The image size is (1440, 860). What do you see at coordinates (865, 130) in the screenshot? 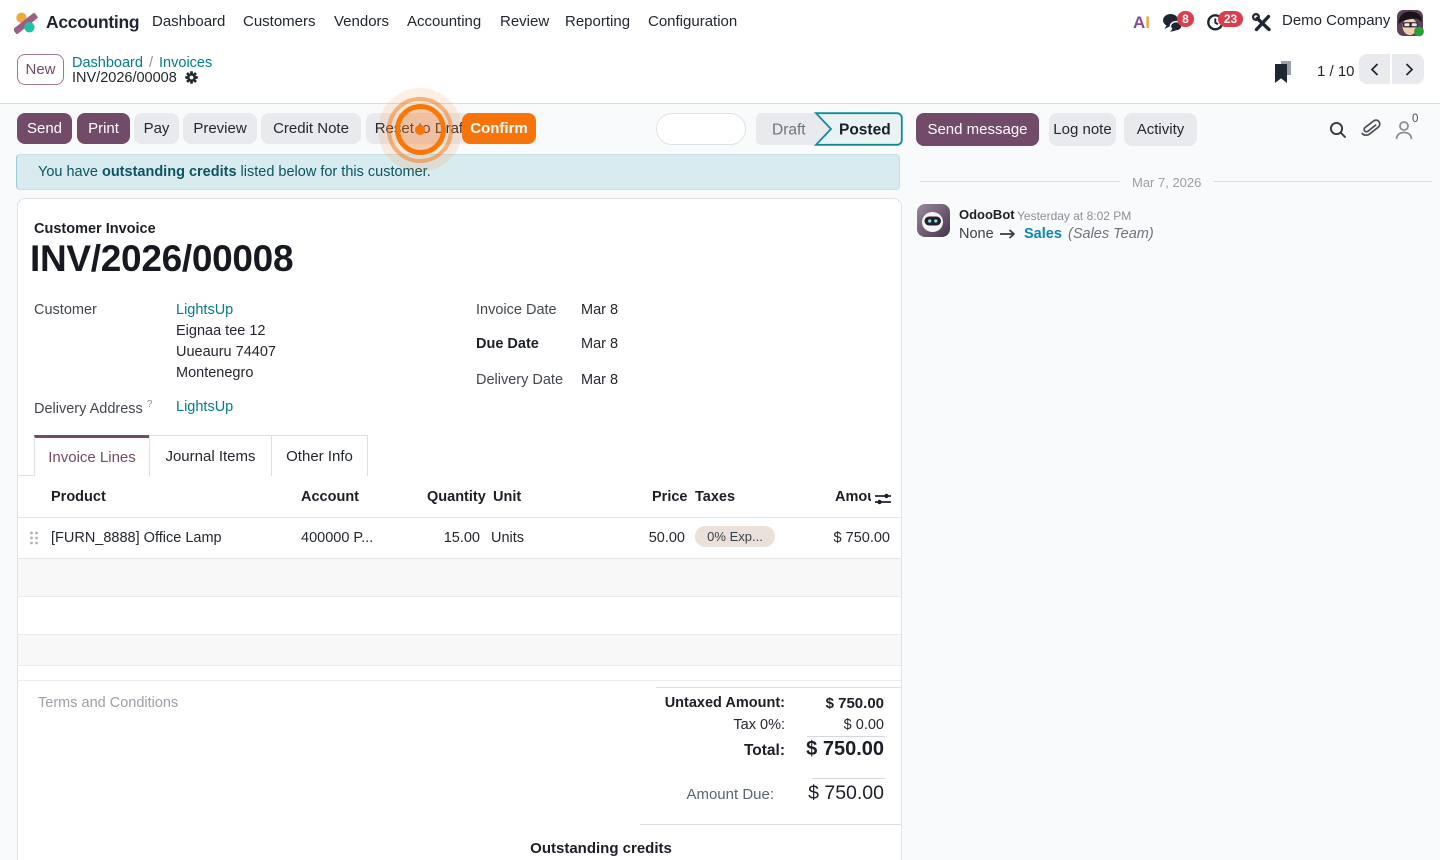
I see `svg-text: Posted` at bounding box center [865, 130].